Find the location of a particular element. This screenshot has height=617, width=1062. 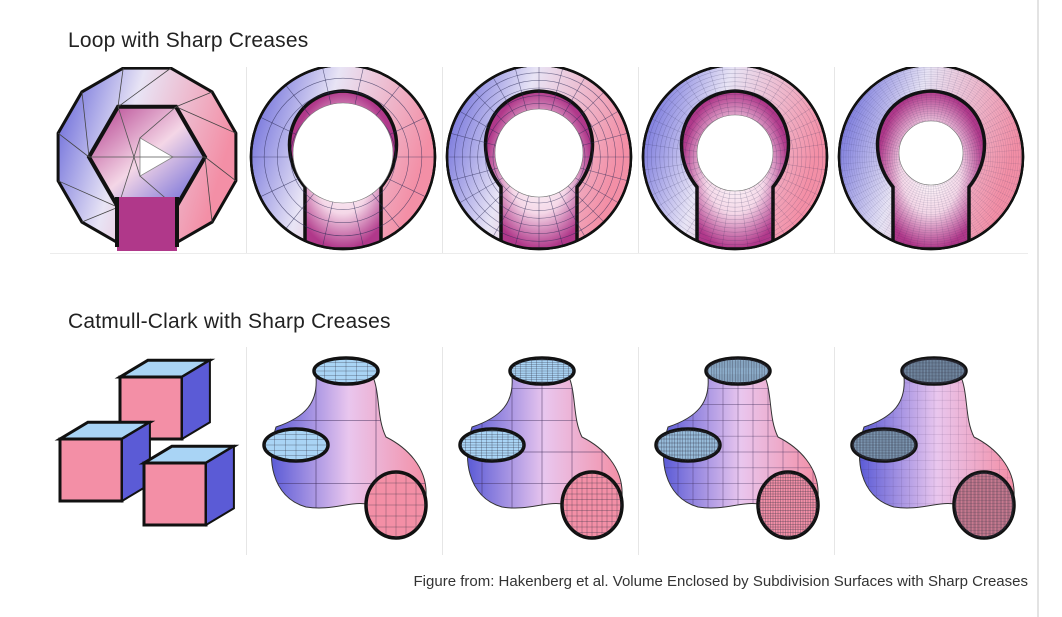

mesh-lines is located at coordinates (735, 158).